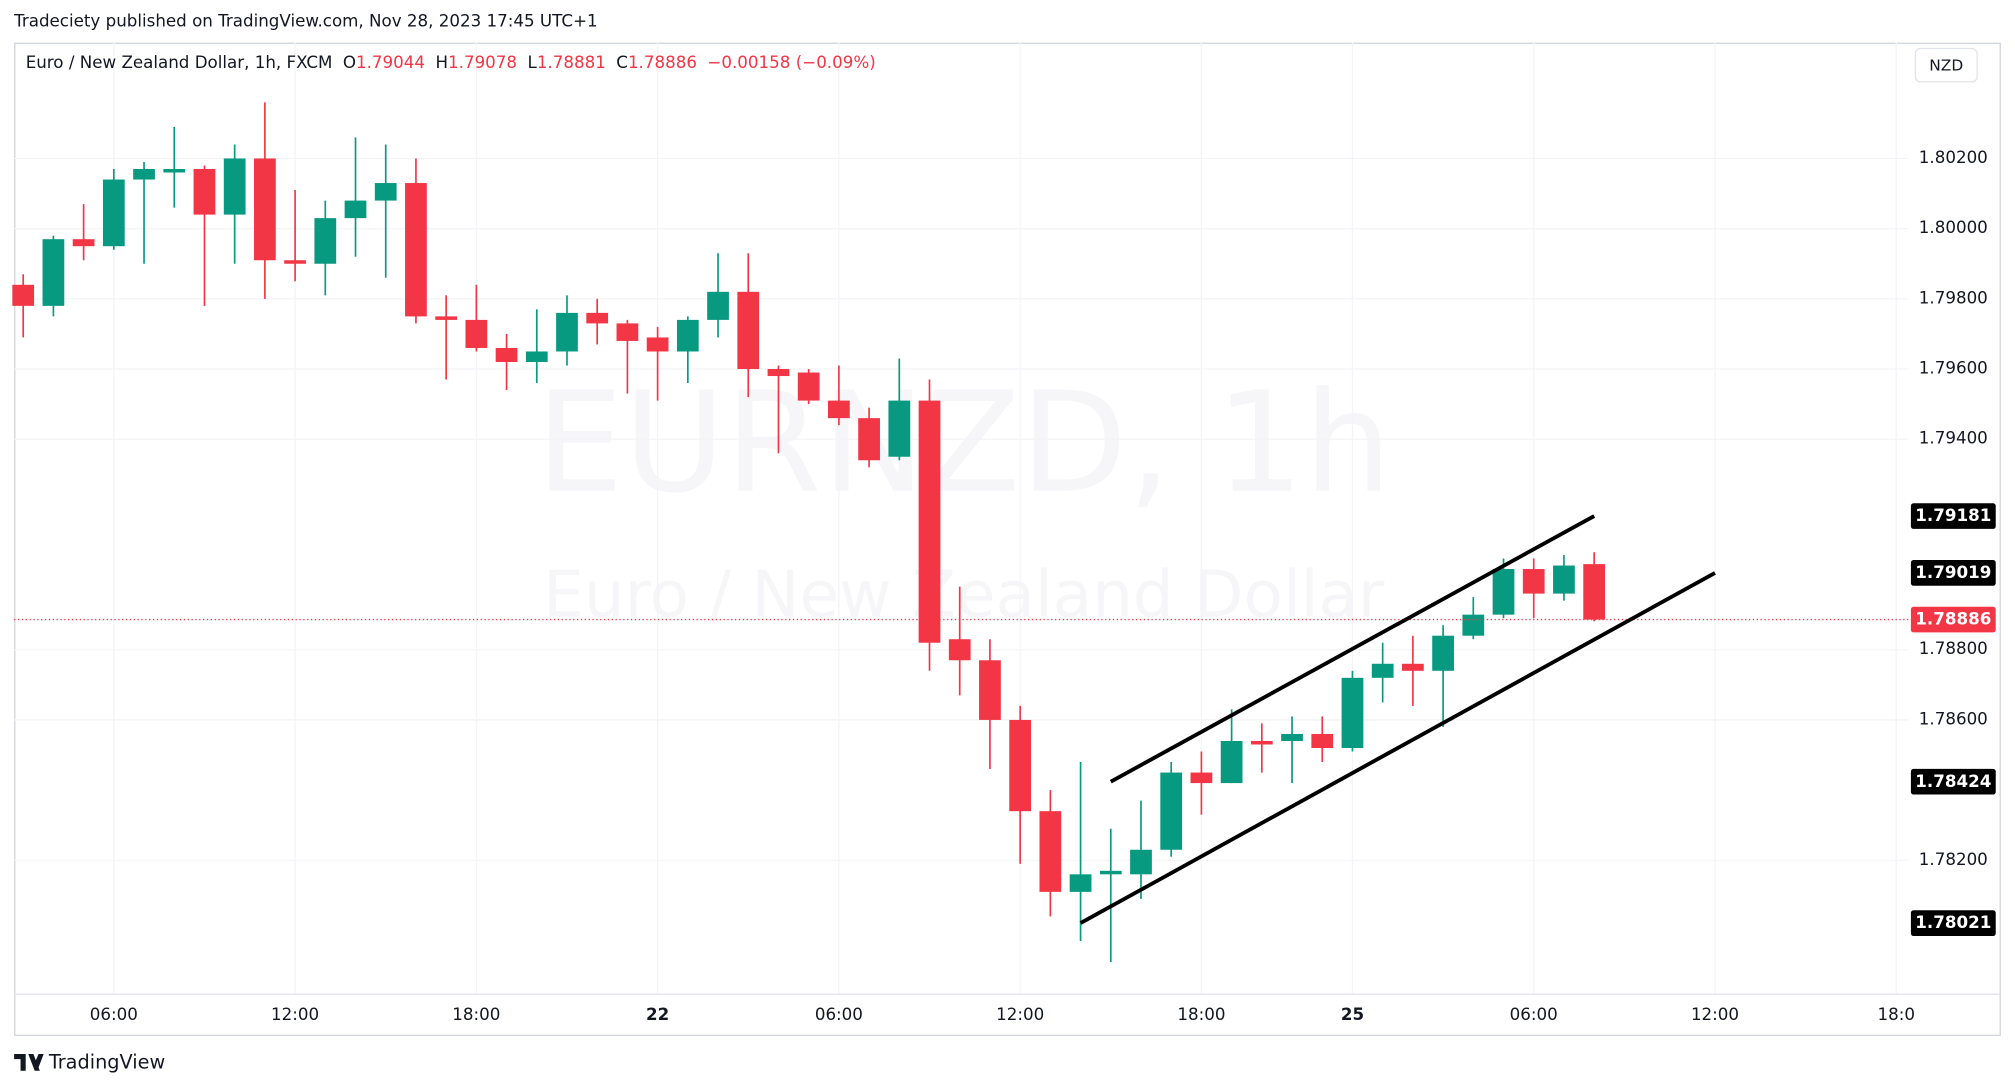 The image size is (2015, 1089). What do you see at coordinates (533, 62) in the screenshot?
I see `ohlc-label: L` at bounding box center [533, 62].